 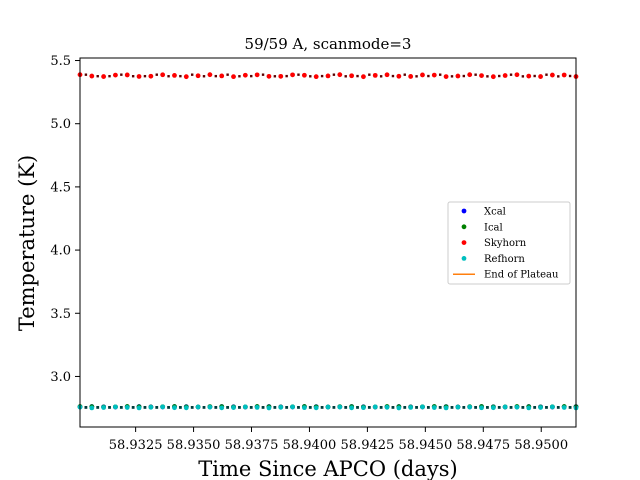 I want to click on x-tick-label: 58.9325, so click(x=136, y=445).